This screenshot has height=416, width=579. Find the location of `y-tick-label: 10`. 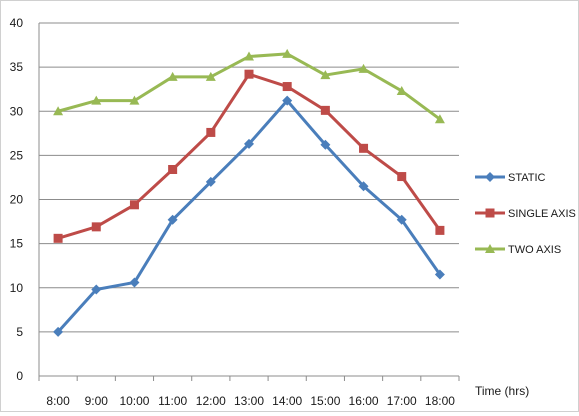

y-tick-label: 10 is located at coordinates (17, 288).